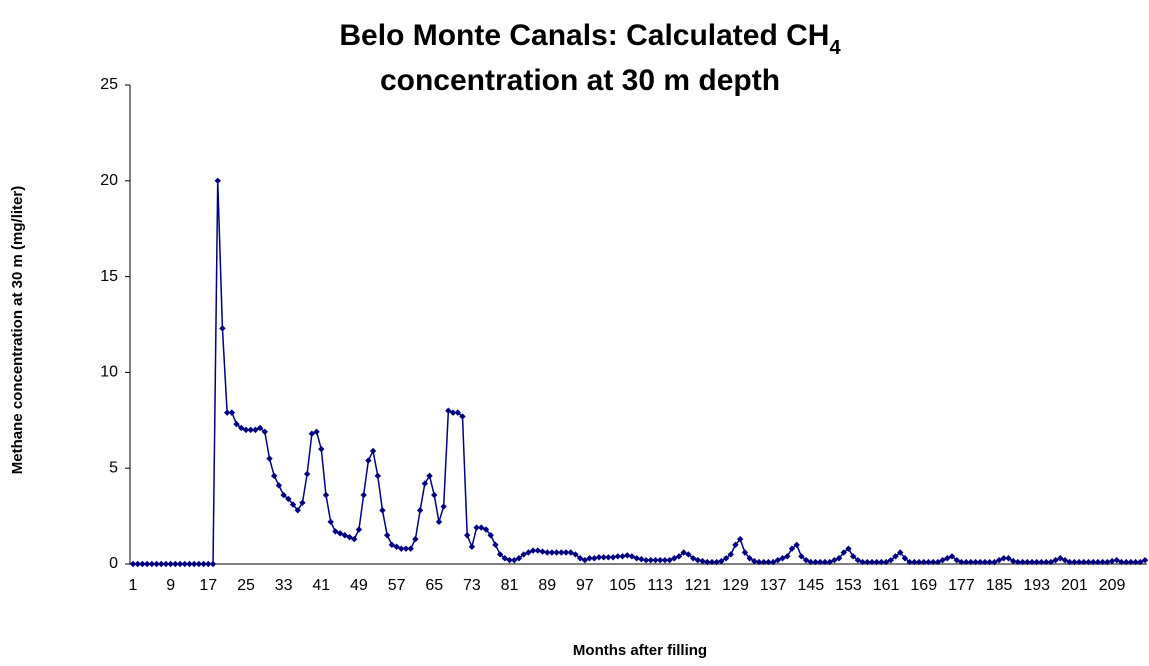  What do you see at coordinates (1074, 585) in the screenshot?
I see `x-tick-label: 201` at bounding box center [1074, 585].